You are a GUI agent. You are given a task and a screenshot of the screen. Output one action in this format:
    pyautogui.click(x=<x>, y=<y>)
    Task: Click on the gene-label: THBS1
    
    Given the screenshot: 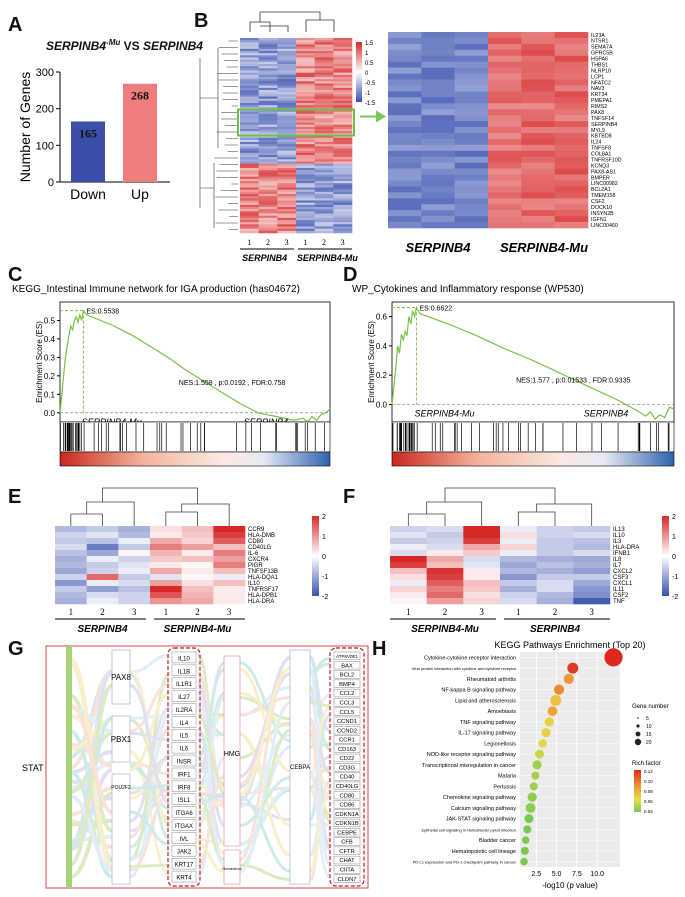 What is the action you would take?
    pyautogui.click(x=599, y=65)
    